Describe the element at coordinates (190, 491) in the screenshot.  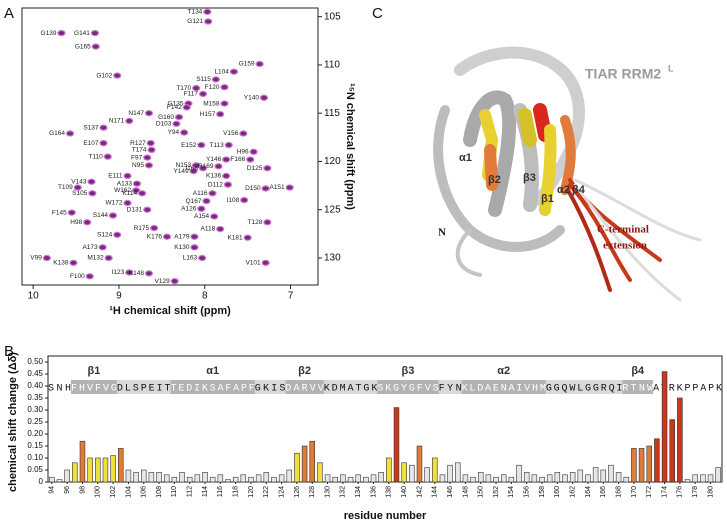
I see `x-tick-label: 112` at that location.